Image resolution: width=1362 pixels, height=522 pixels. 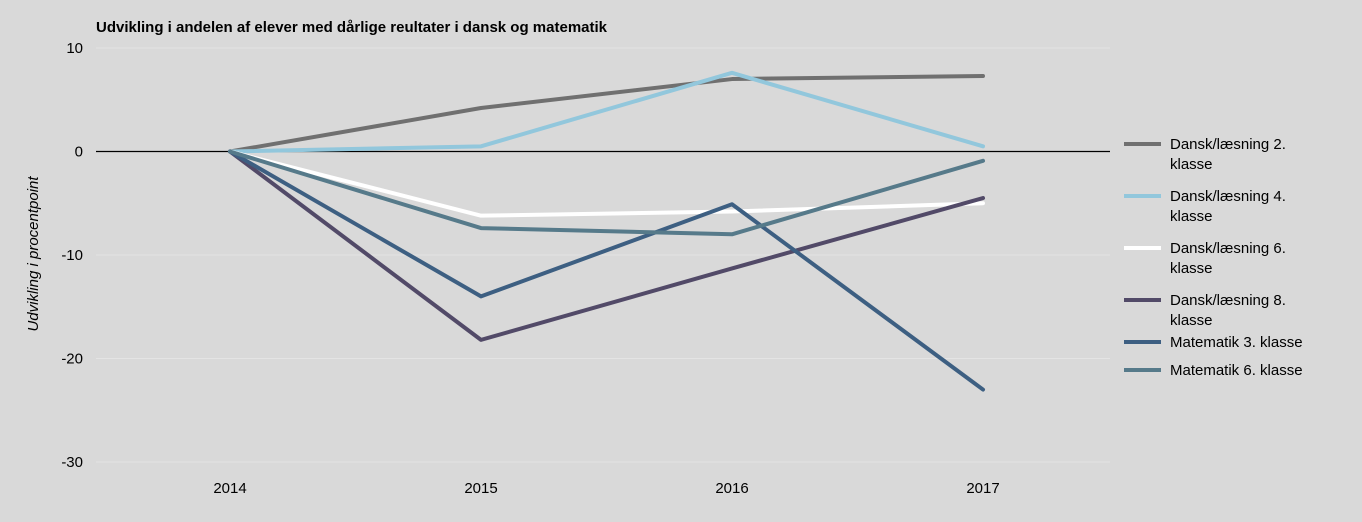 I want to click on y-tick-label: -10, so click(x=72, y=255).